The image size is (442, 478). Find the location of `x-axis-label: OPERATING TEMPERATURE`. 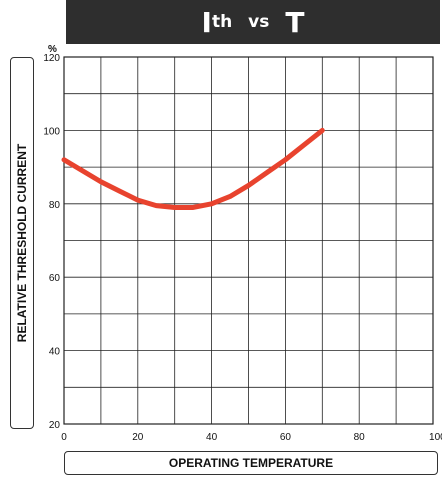

x-axis-label: OPERATING TEMPERATURE is located at coordinates (251, 463).